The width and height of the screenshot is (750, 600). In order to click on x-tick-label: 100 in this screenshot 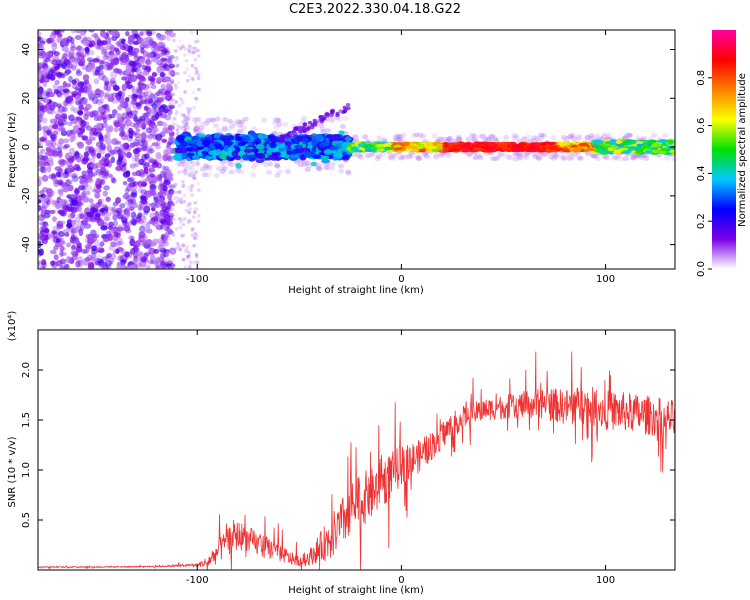, I will do `click(605, 279)`.